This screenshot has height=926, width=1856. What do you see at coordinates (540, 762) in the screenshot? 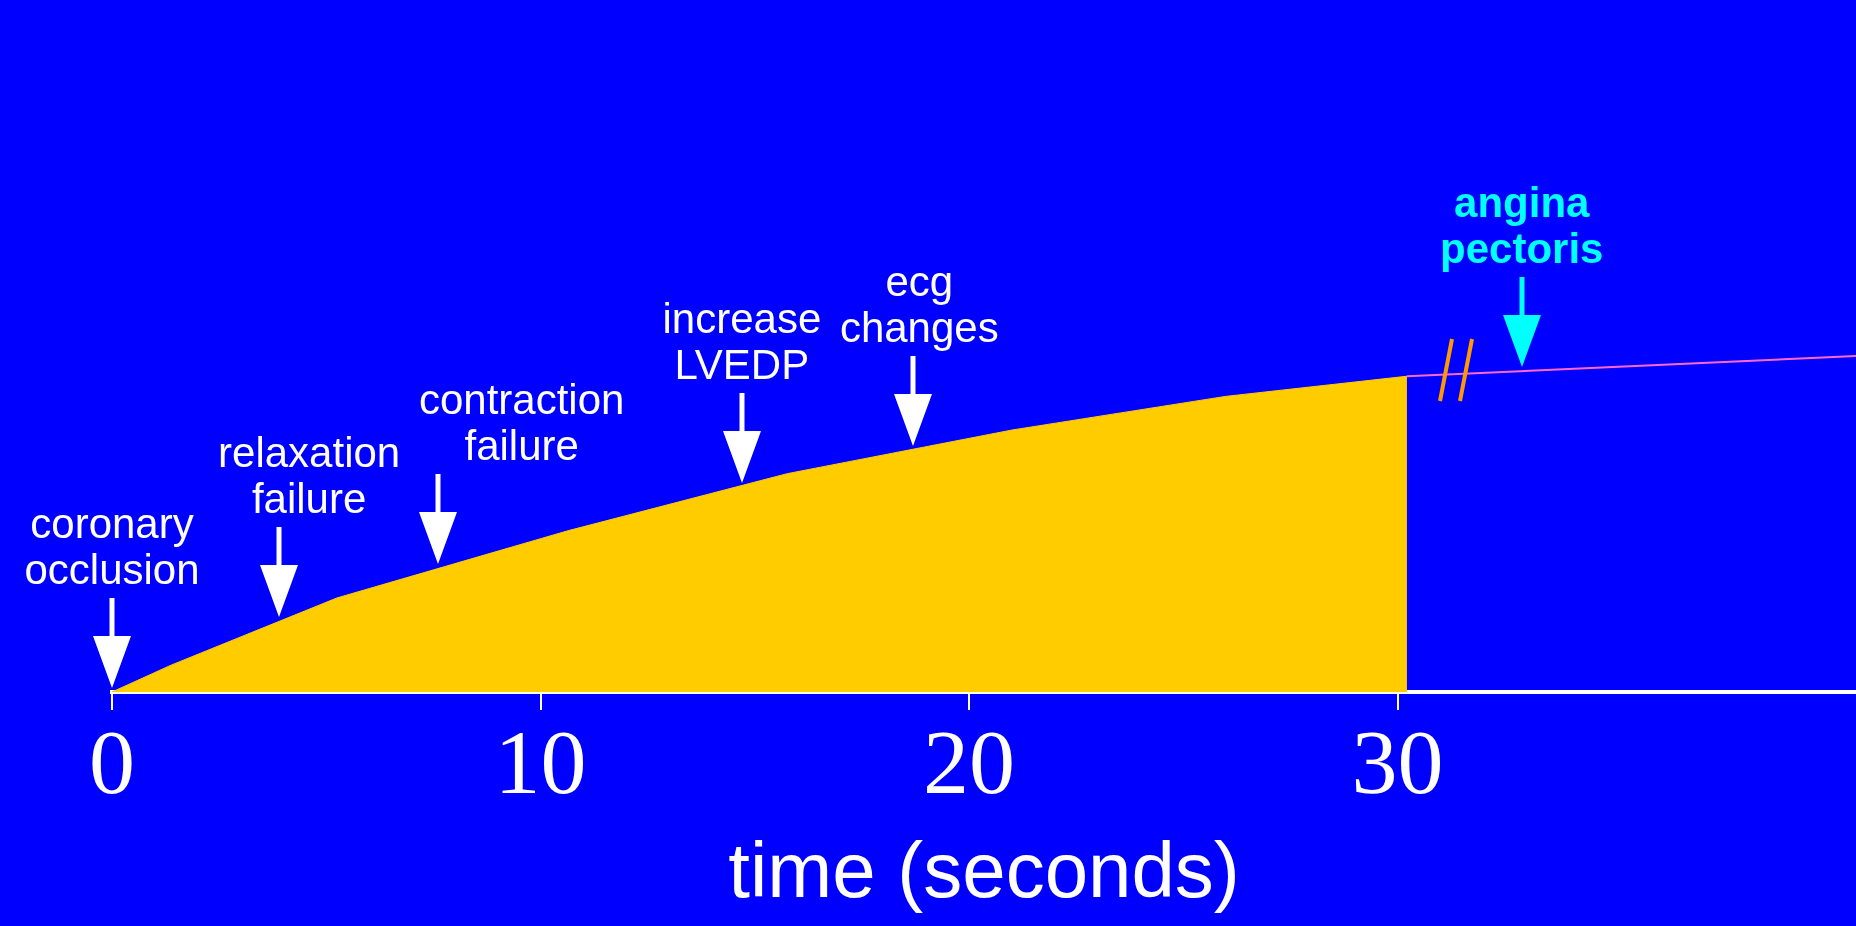
I see `x-tick-label: 10` at bounding box center [540, 762].